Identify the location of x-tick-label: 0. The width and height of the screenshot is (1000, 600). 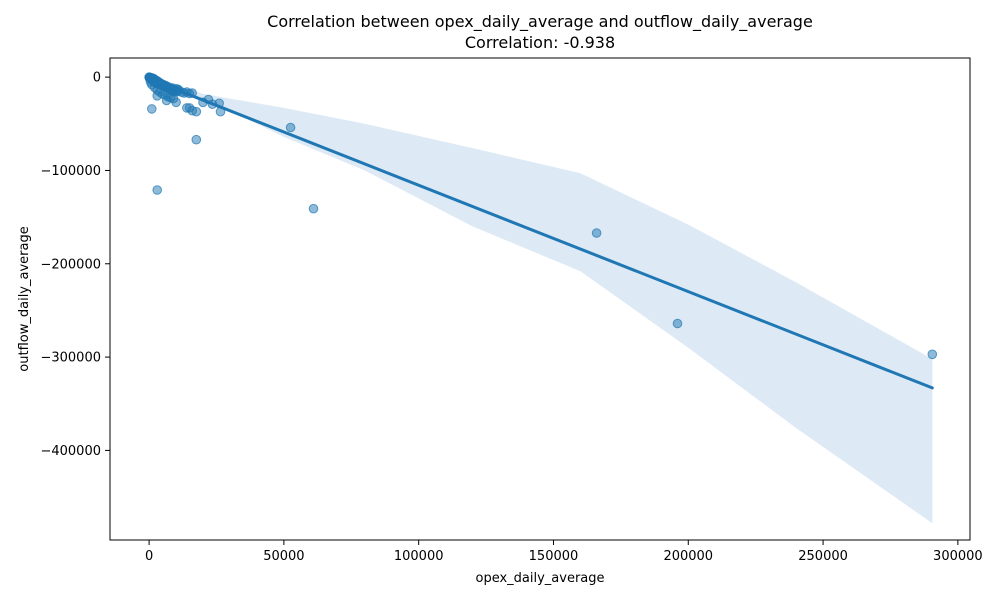
(149, 556).